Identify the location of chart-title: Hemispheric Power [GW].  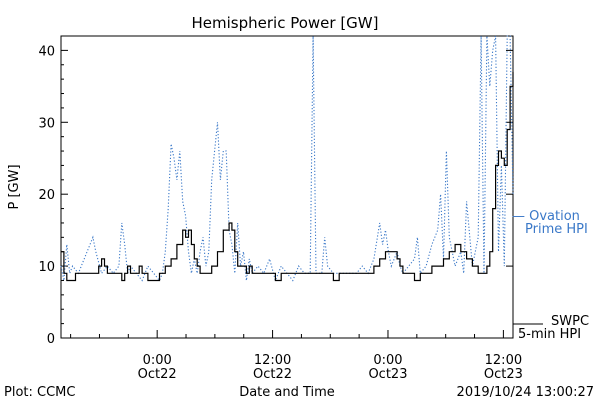
(285, 23).